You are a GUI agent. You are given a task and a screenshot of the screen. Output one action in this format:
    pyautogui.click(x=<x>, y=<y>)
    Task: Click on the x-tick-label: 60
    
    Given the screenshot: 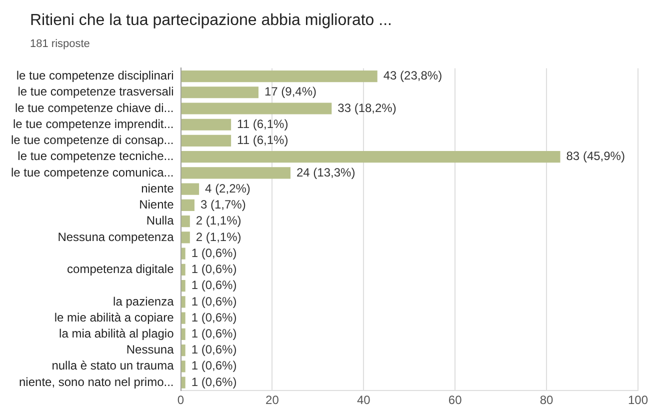 What is the action you would take?
    pyautogui.click(x=455, y=400)
    